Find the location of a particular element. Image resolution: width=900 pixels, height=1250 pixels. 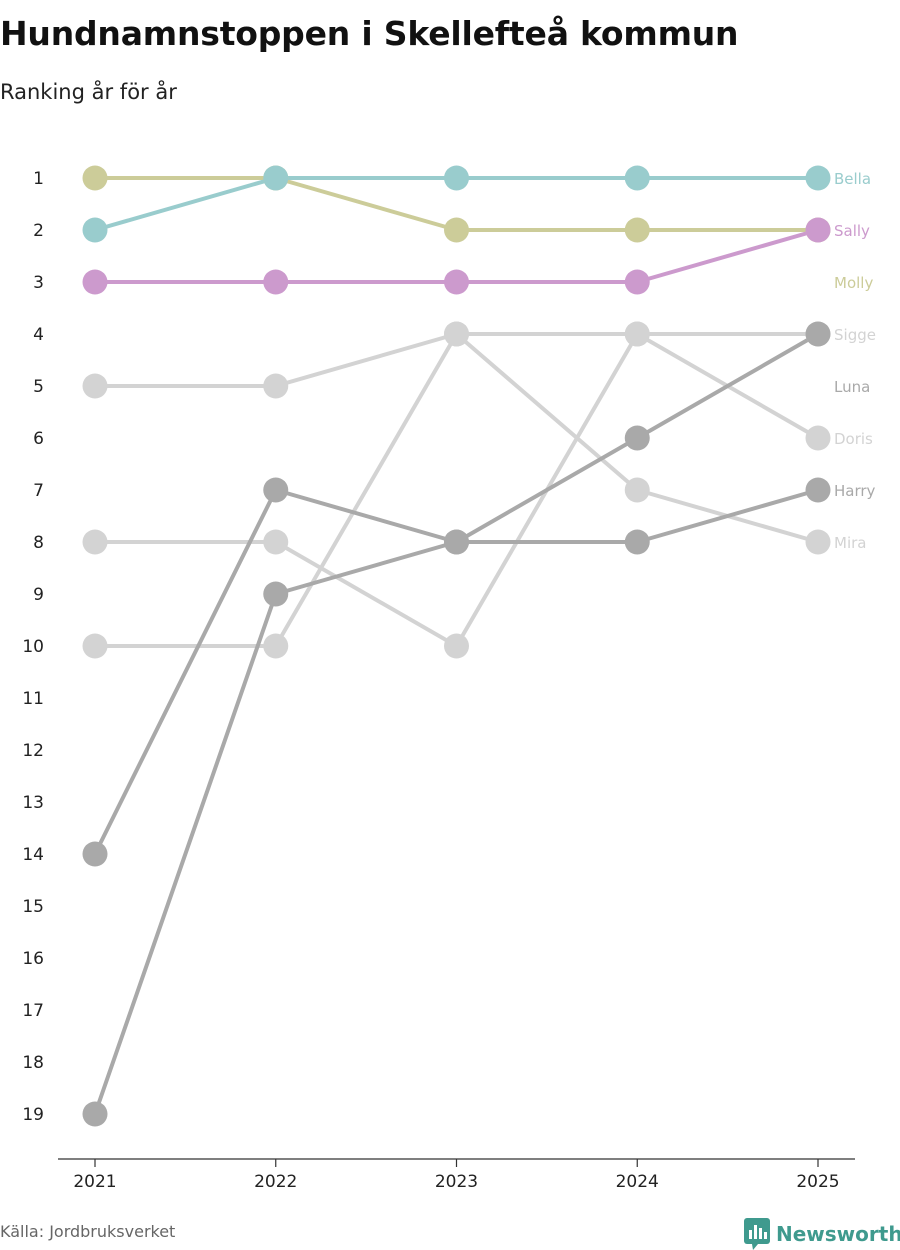

point-sigge-2024 is located at coordinates (637, 334).